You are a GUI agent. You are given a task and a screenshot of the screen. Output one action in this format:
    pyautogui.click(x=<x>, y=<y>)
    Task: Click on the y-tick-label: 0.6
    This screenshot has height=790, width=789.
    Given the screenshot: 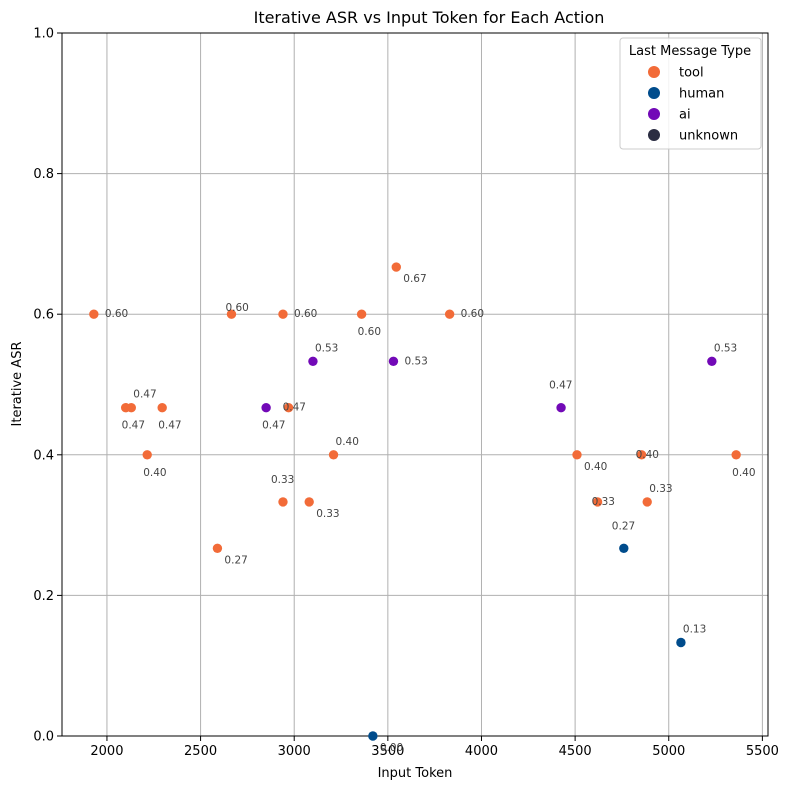 What is the action you would take?
    pyautogui.click(x=43, y=315)
    